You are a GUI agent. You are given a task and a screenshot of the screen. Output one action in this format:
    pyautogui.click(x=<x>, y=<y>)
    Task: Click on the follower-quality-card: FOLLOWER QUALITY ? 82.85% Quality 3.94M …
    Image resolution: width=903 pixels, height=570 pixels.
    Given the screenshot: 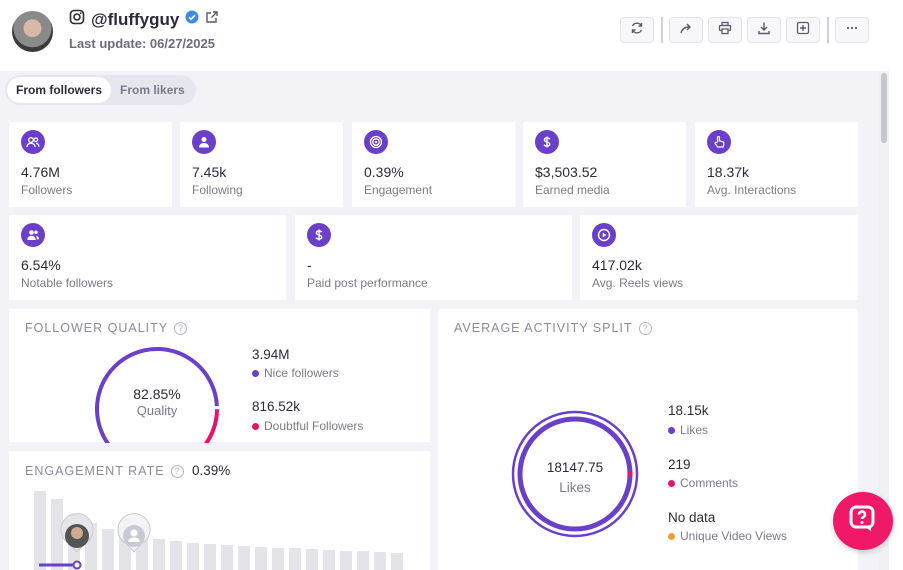 What is the action you would take?
    pyautogui.click(x=219, y=376)
    